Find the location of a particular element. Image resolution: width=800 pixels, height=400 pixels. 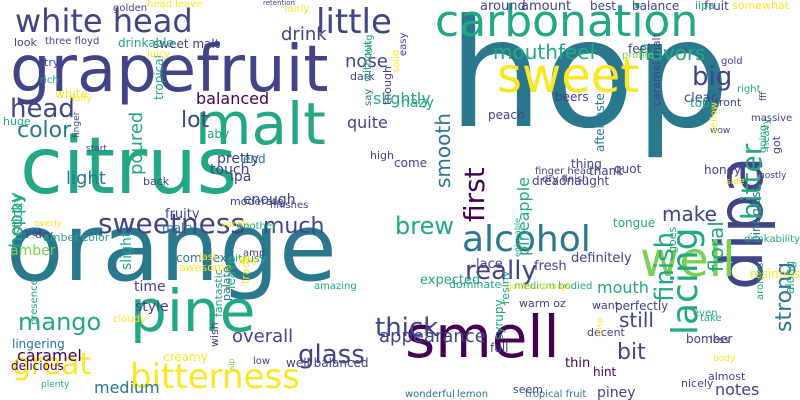

word-thing: thing is located at coordinates (586, 164).